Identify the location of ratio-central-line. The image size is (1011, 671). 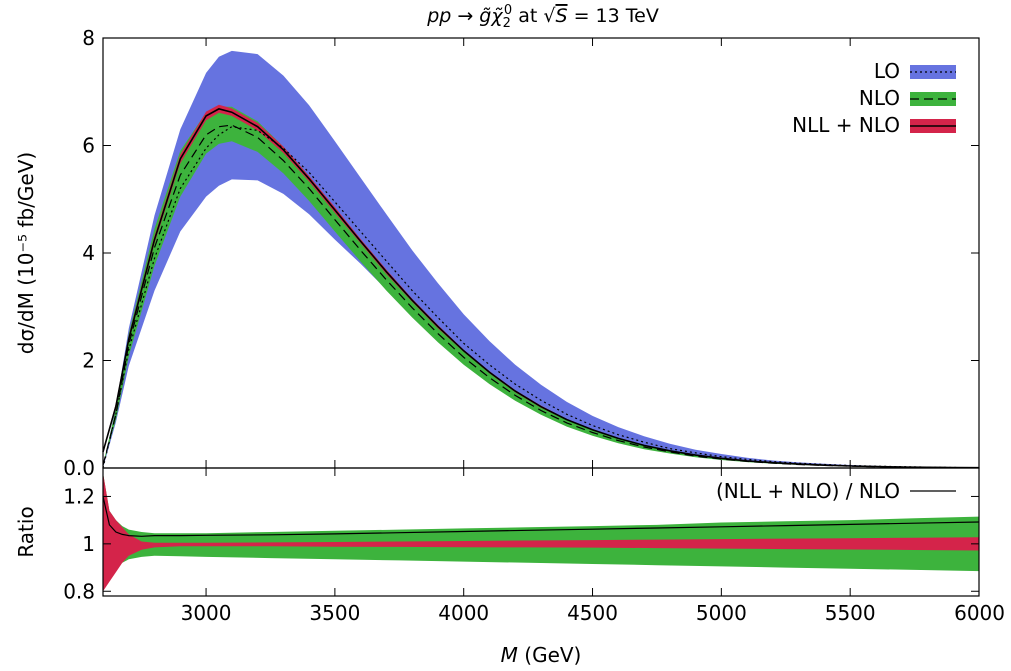
(541, 516).